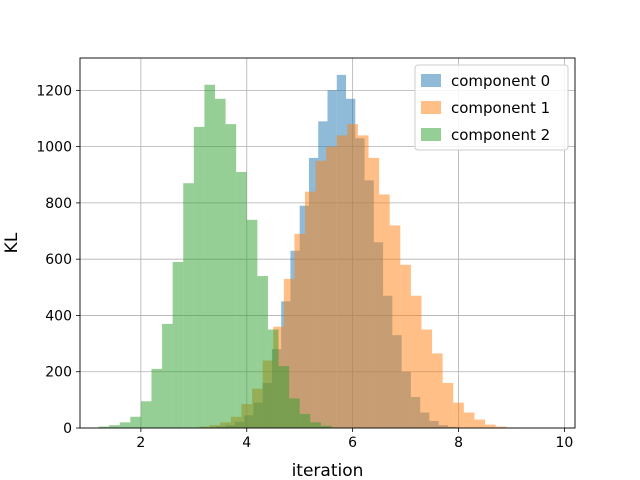 The width and height of the screenshot is (640, 480). What do you see at coordinates (54, 148) in the screenshot?
I see `y-tick-label: 1000` at bounding box center [54, 148].